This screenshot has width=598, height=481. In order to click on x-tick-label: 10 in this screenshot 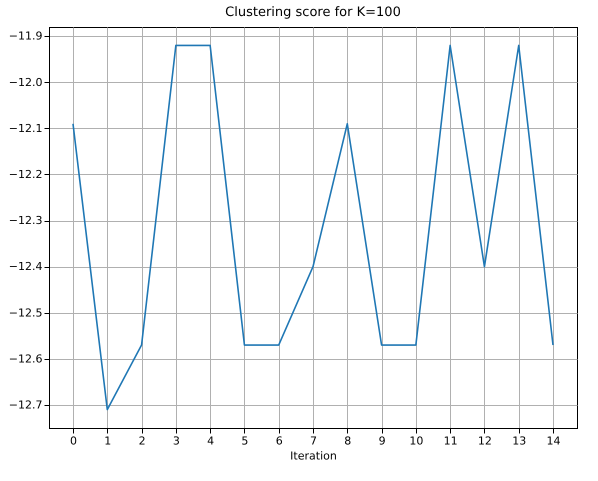, I will do `click(416, 441)`.